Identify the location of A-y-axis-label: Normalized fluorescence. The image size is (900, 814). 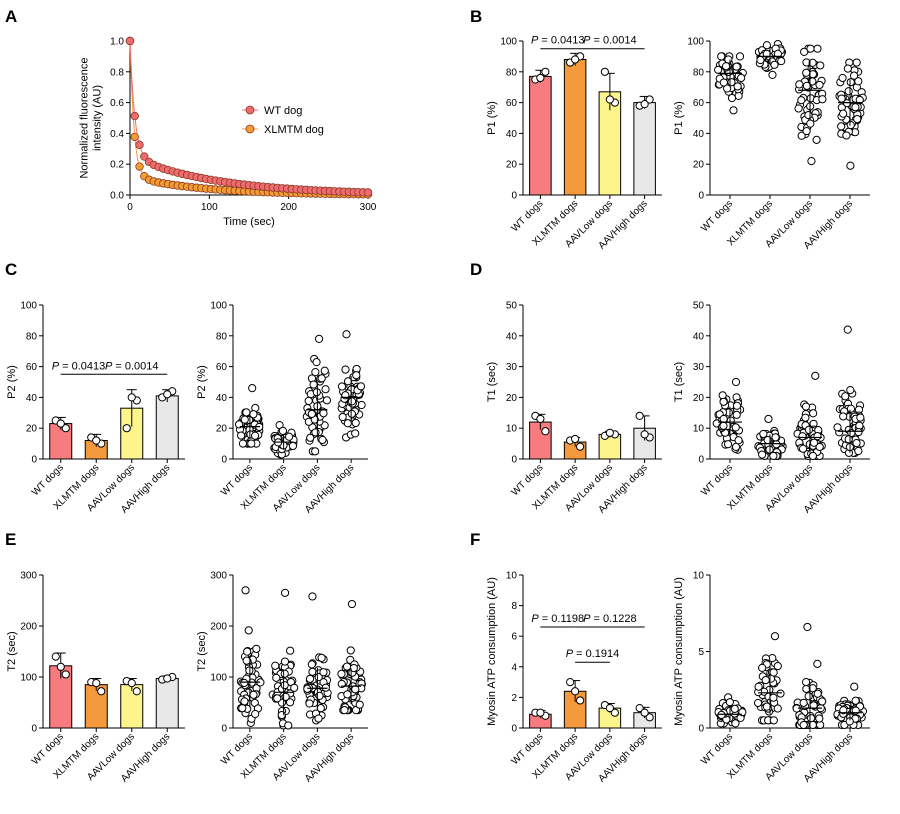
(85, 117).